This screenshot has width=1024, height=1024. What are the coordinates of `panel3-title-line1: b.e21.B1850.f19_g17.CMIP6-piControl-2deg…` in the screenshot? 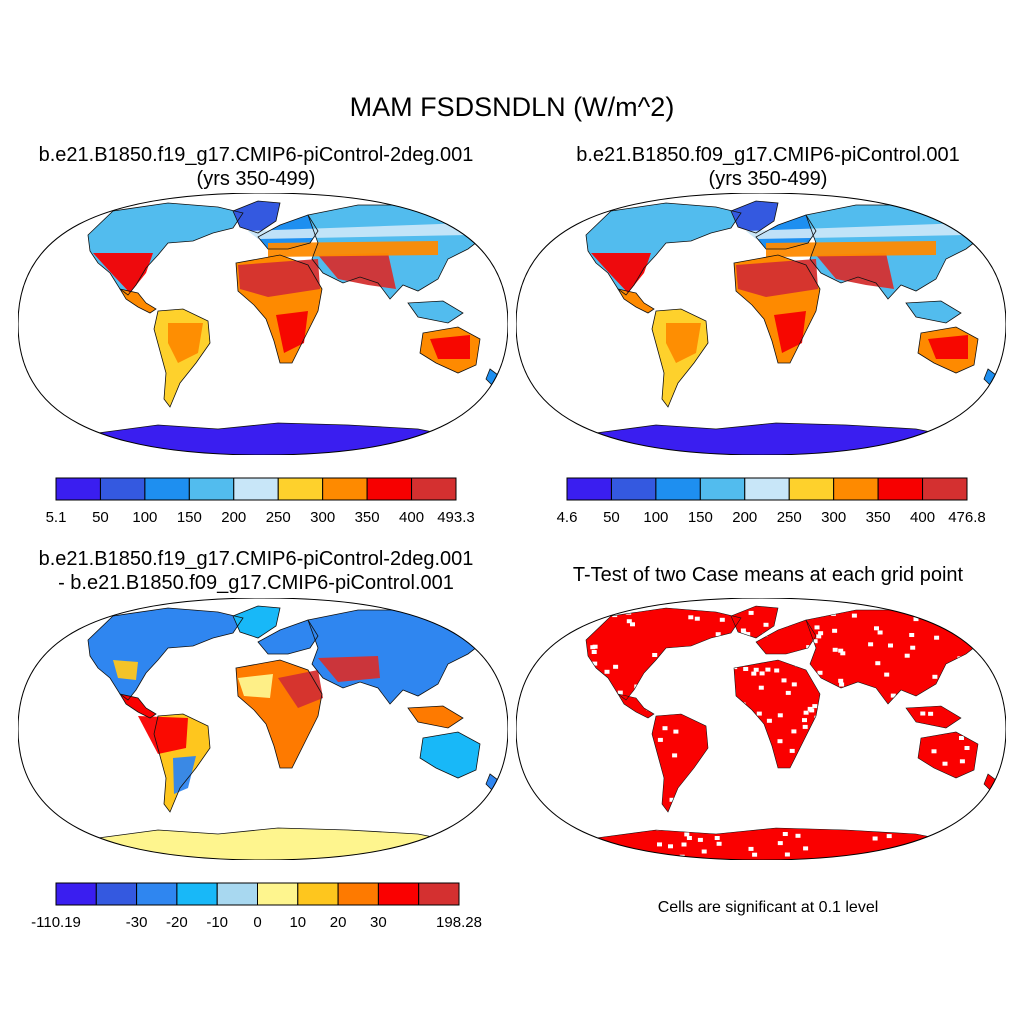 It's located at (256, 559).